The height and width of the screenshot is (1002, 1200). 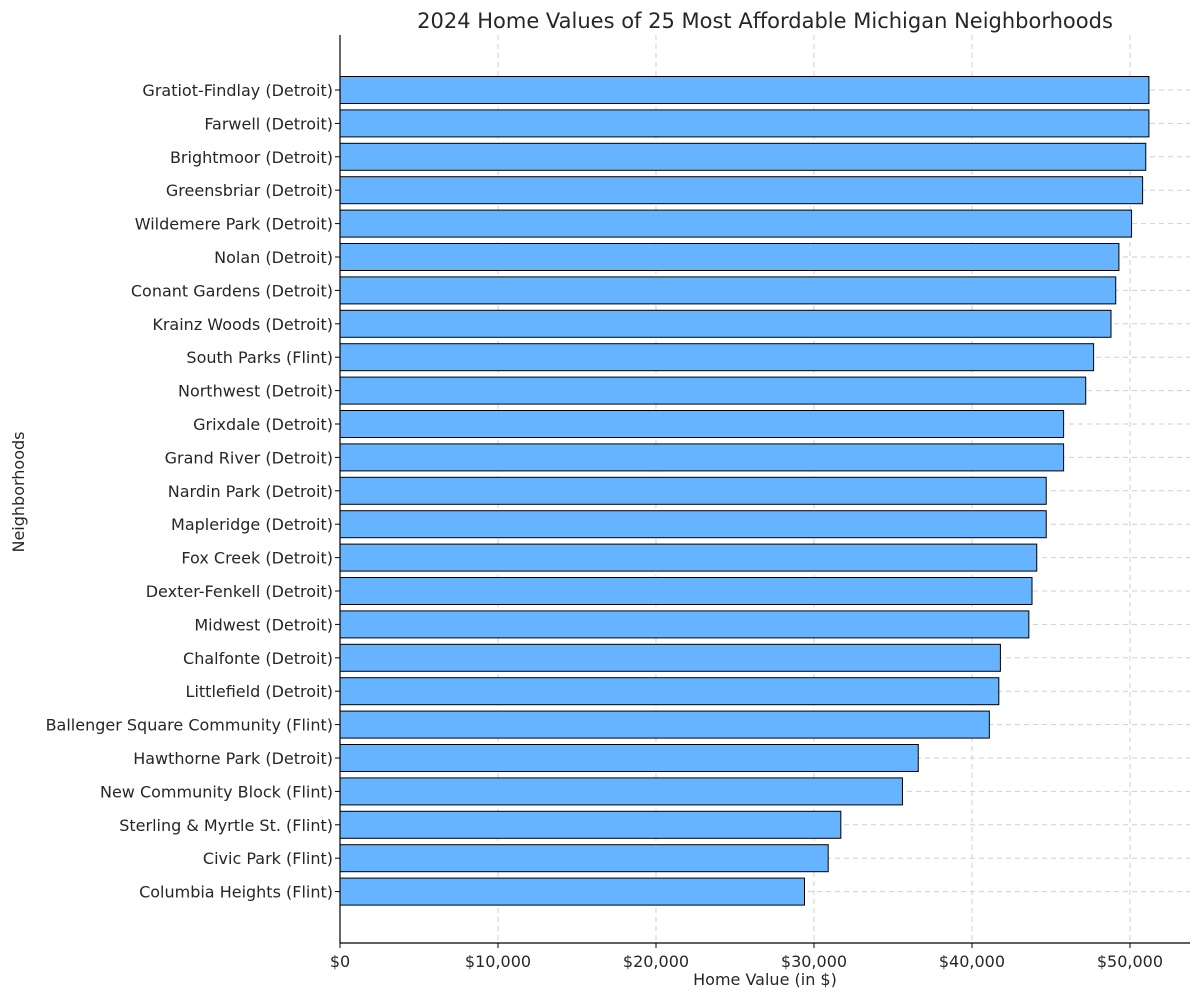 What do you see at coordinates (18, 491) in the screenshot?
I see `y-axis-title: Neighborhoods` at bounding box center [18, 491].